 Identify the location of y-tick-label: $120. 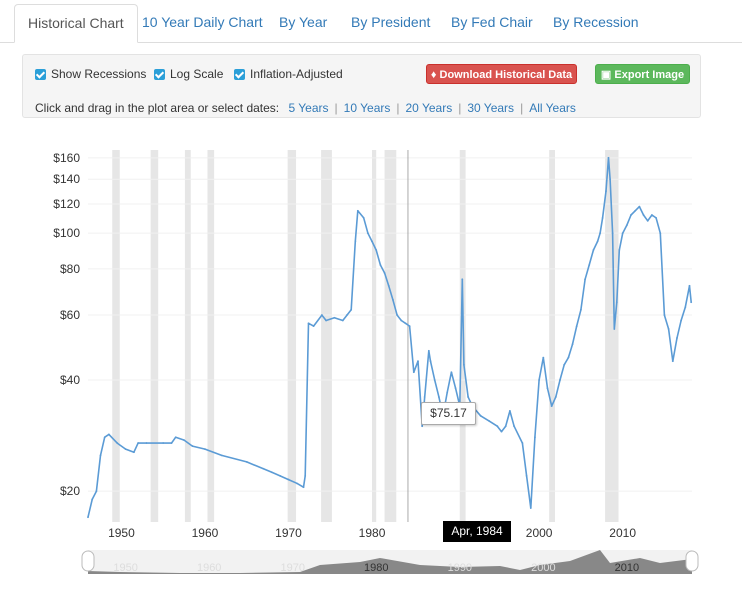
(66, 204).